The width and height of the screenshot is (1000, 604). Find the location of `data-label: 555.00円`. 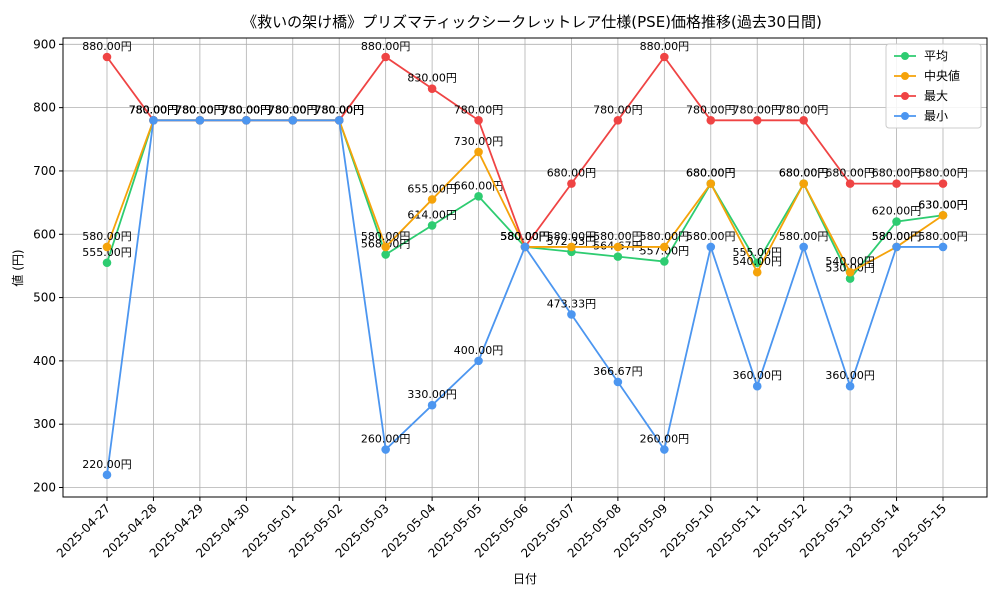

data-label: 555.00円 is located at coordinates (107, 252).